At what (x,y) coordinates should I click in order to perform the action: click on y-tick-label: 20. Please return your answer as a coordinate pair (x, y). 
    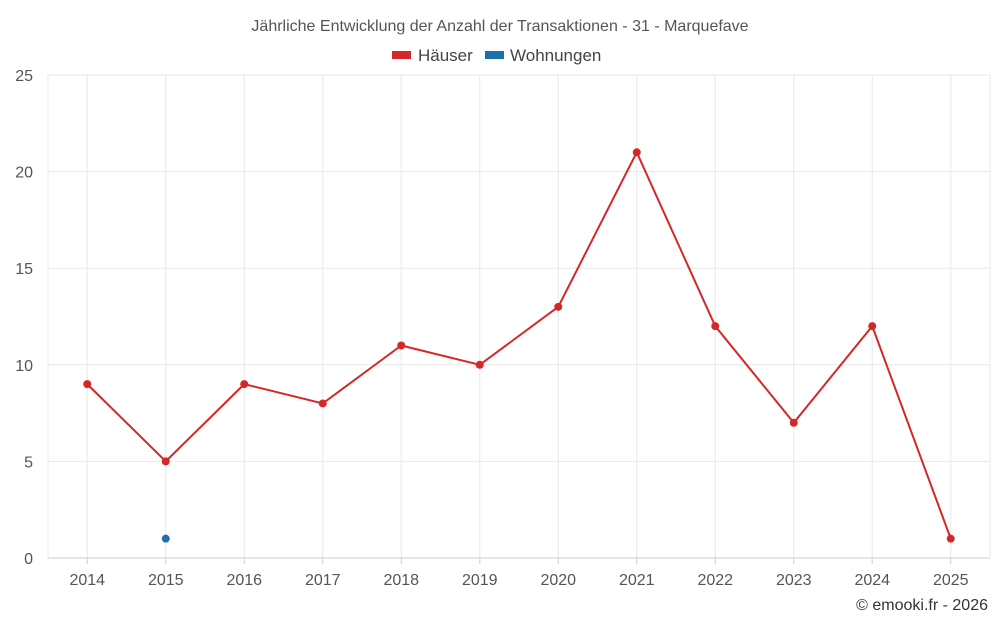
    Looking at the image, I should click on (24, 173).